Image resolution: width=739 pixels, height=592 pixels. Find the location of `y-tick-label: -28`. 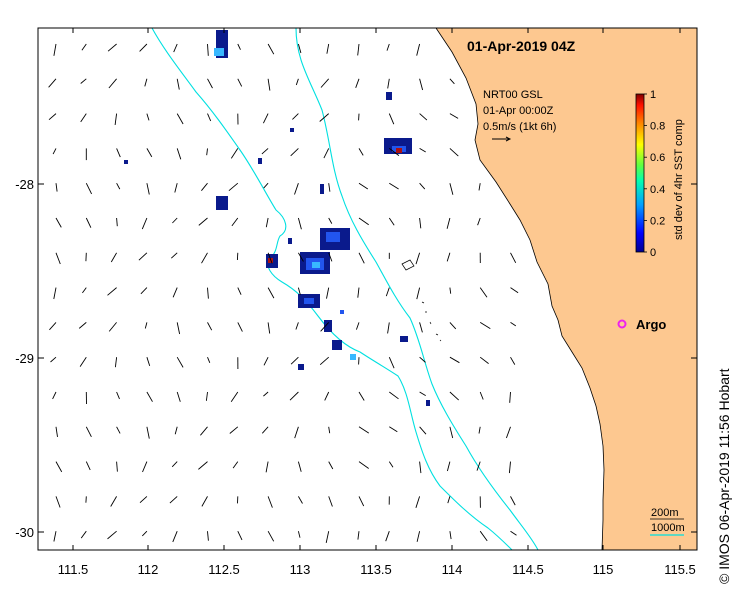

y-tick-label: -28 is located at coordinates (24, 184).